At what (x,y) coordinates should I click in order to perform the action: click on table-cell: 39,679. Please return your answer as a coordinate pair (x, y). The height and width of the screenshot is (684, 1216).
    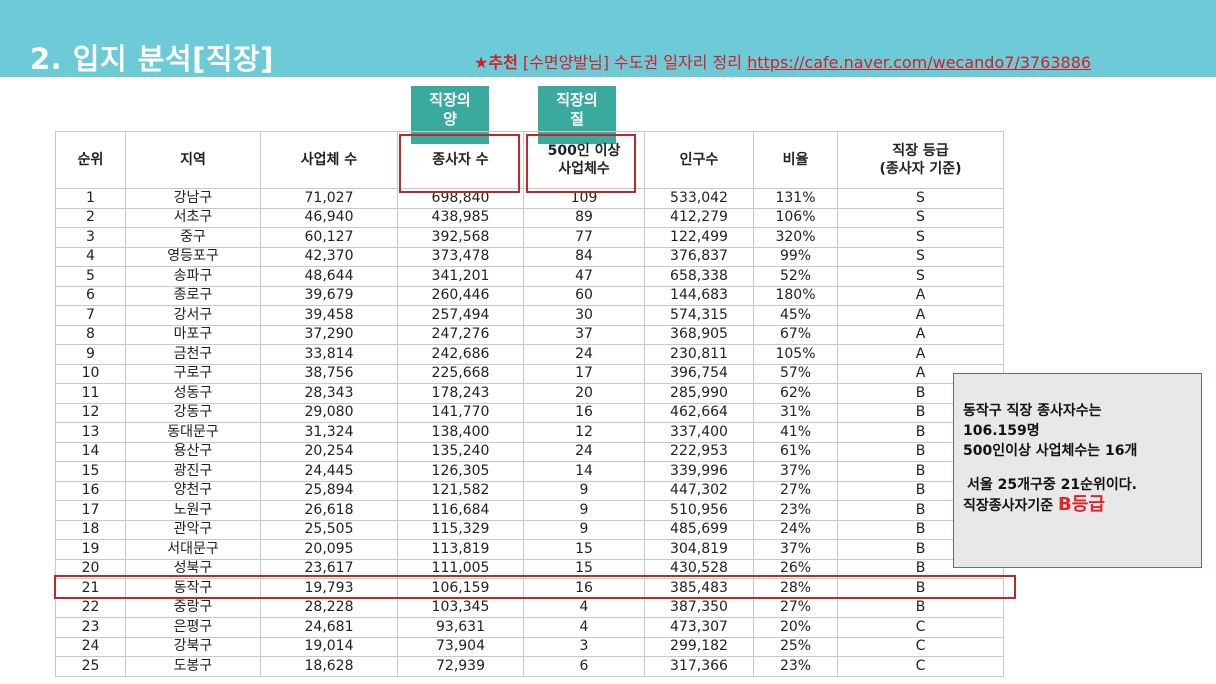
    Looking at the image, I should click on (329, 295).